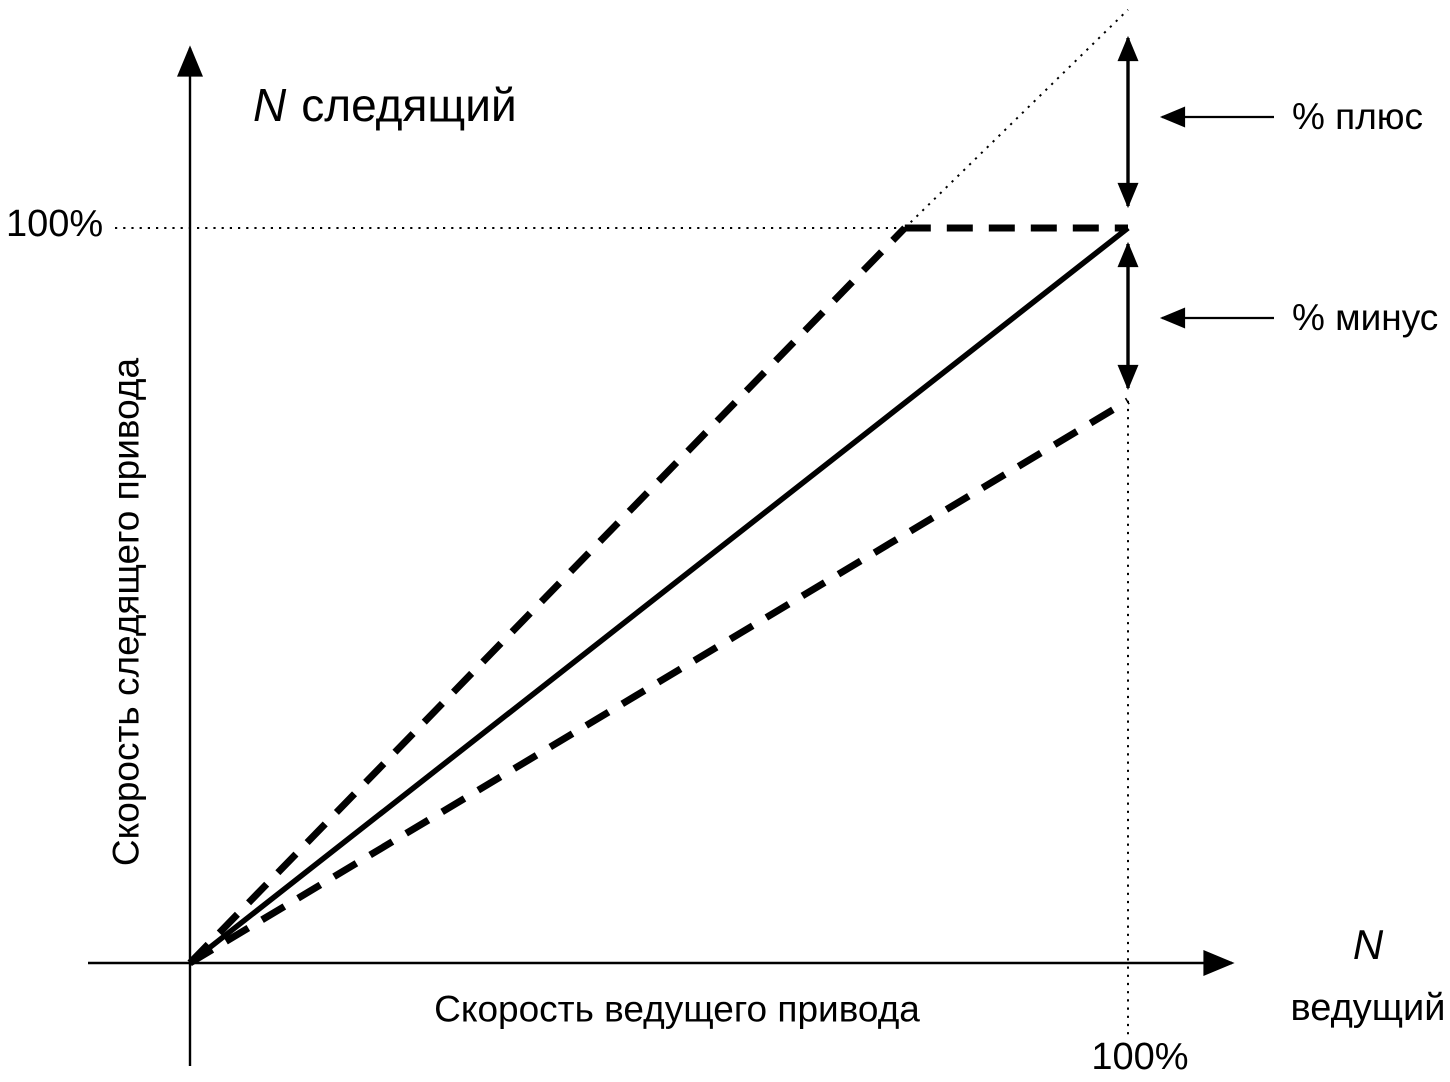 Image resolution: width=1450 pixels, height=1082 pixels. What do you see at coordinates (55, 224) in the screenshot?
I see `y-axis-tick-100: 100%` at bounding box center [55, 224].